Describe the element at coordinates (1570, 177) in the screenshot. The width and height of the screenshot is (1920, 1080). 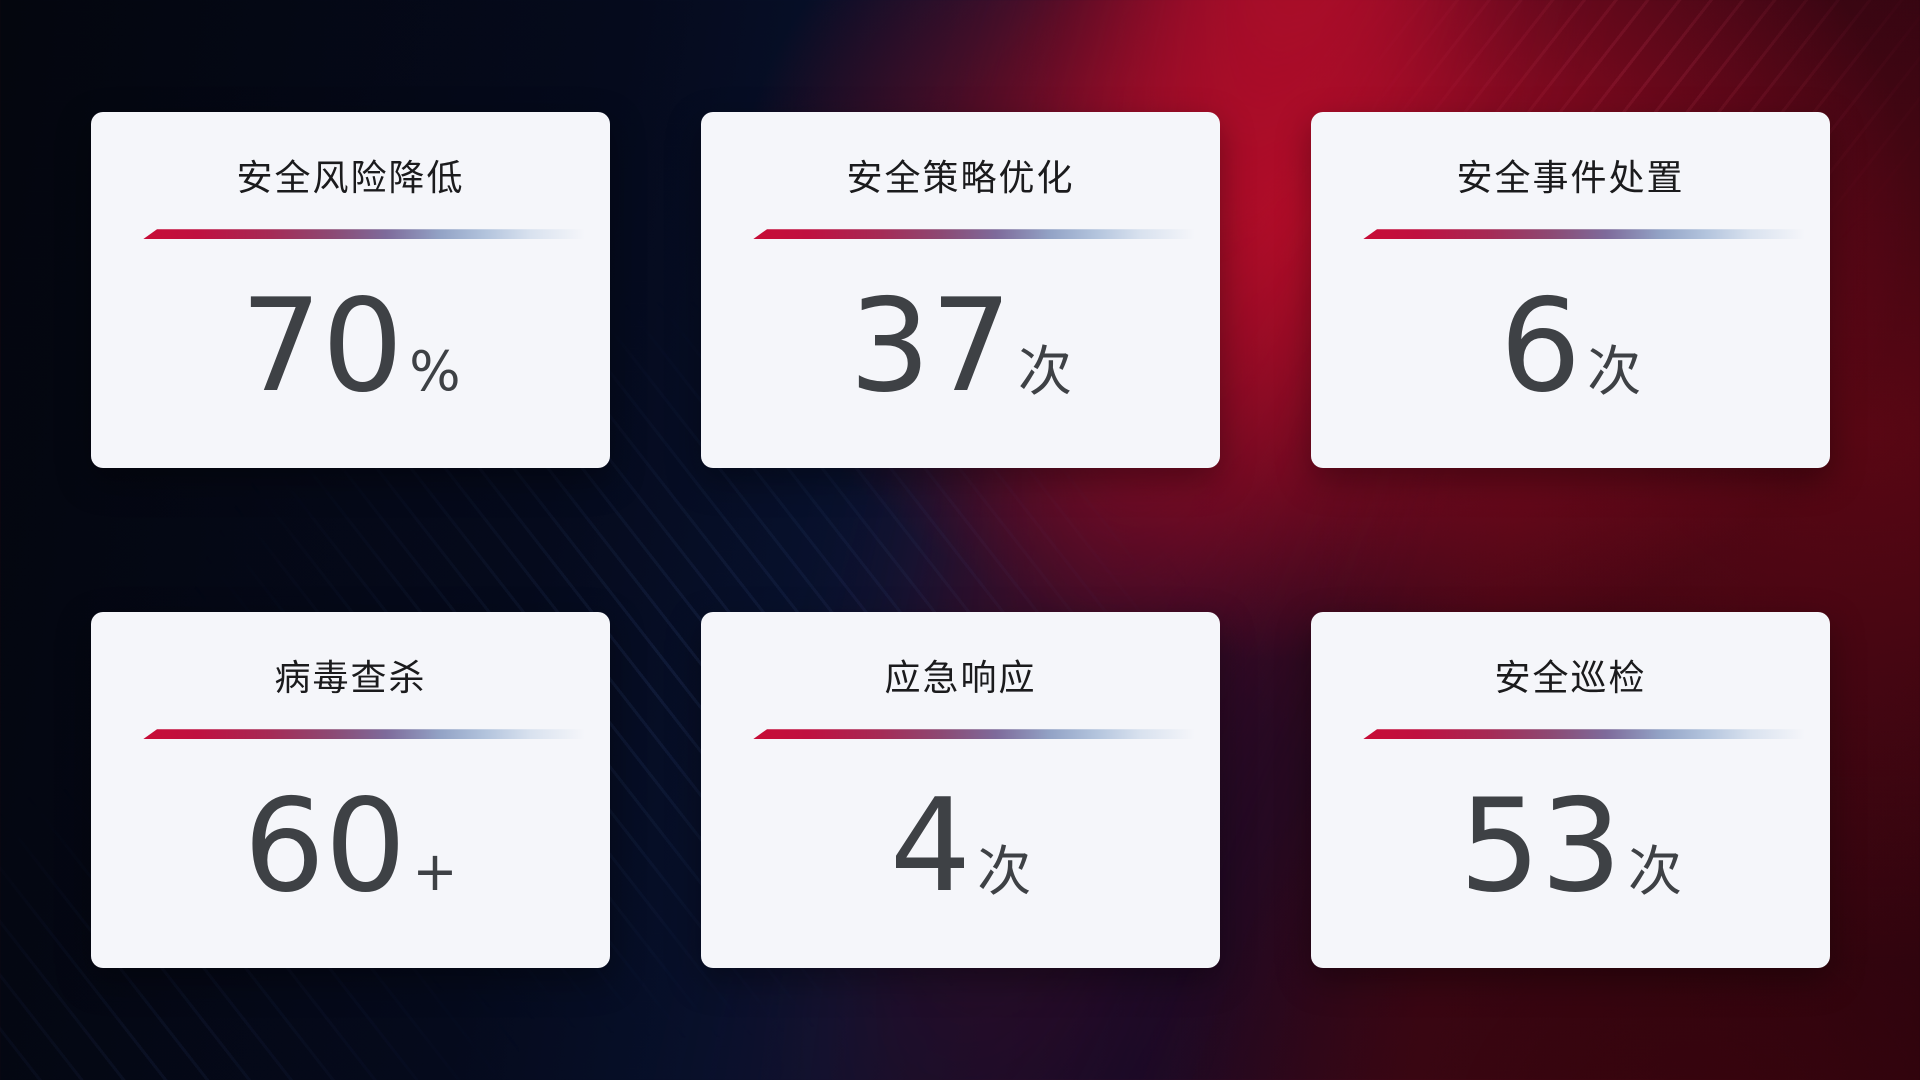
I see `stat-card-title: 安全事件处置` at that location.